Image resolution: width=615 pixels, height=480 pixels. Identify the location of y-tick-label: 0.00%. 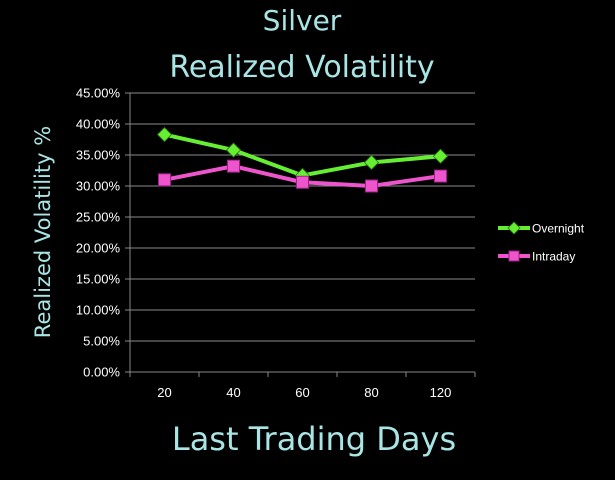
(101, 372).